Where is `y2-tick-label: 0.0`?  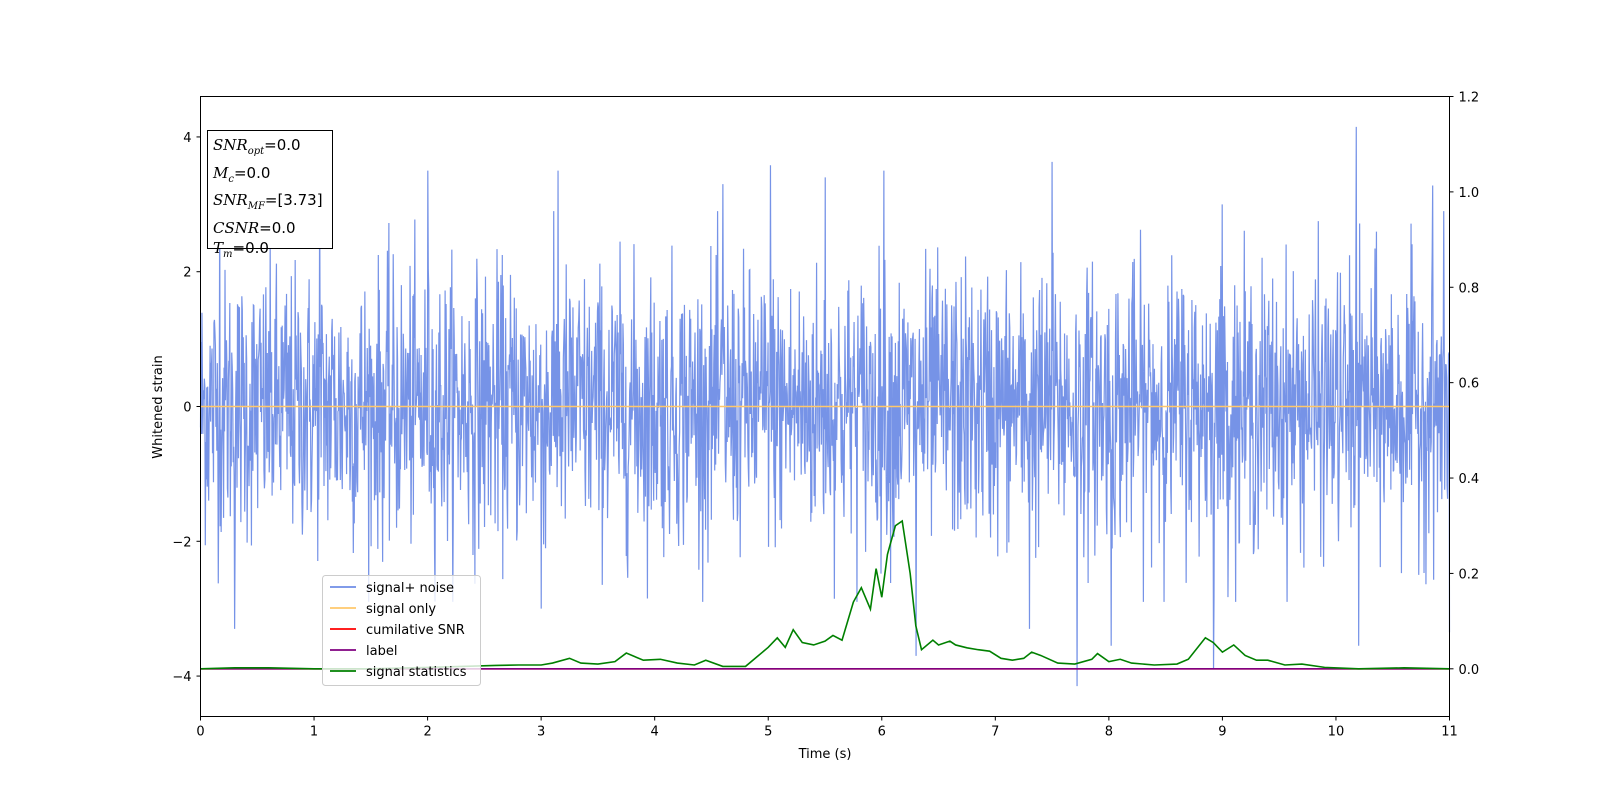 y2-tick-label: 0.0 is located at coordinates (1469, 670).